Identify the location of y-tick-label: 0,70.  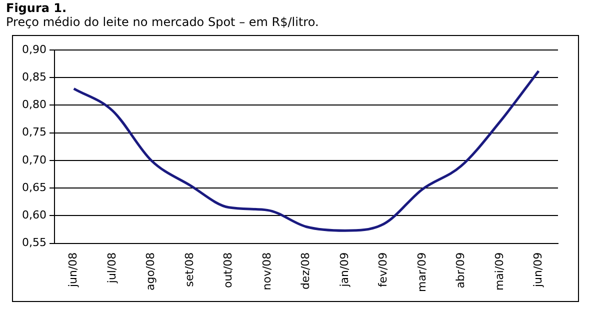
(34, 159).